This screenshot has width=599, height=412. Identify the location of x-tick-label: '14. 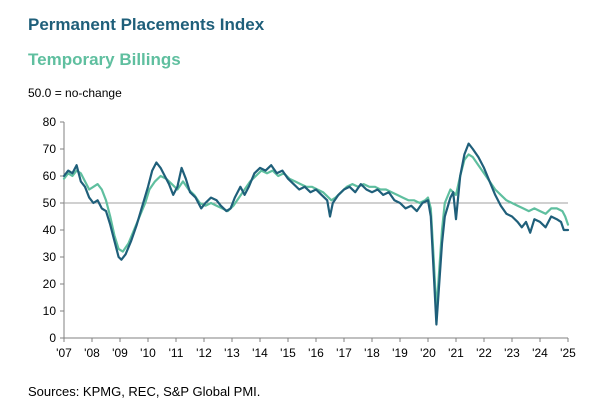
(260, 353).